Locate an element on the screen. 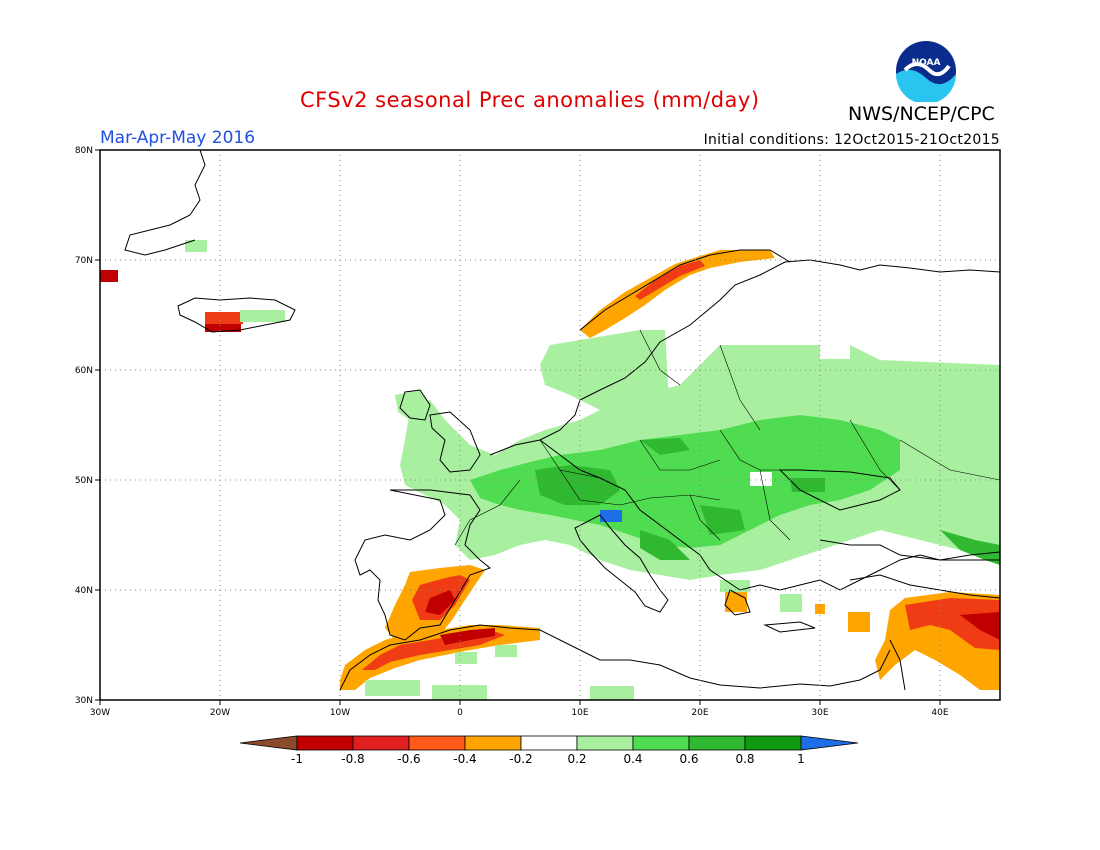 The width and height of the screenshot is (1100, 850). lon-label-20w: 20W is located at coordinates (220, 713).